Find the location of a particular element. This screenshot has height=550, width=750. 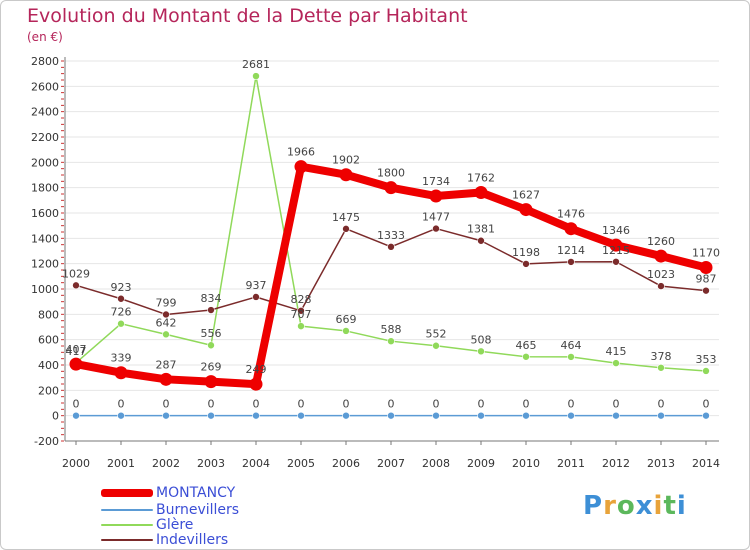

data-label: 799 is located at coordinates (166, 302).